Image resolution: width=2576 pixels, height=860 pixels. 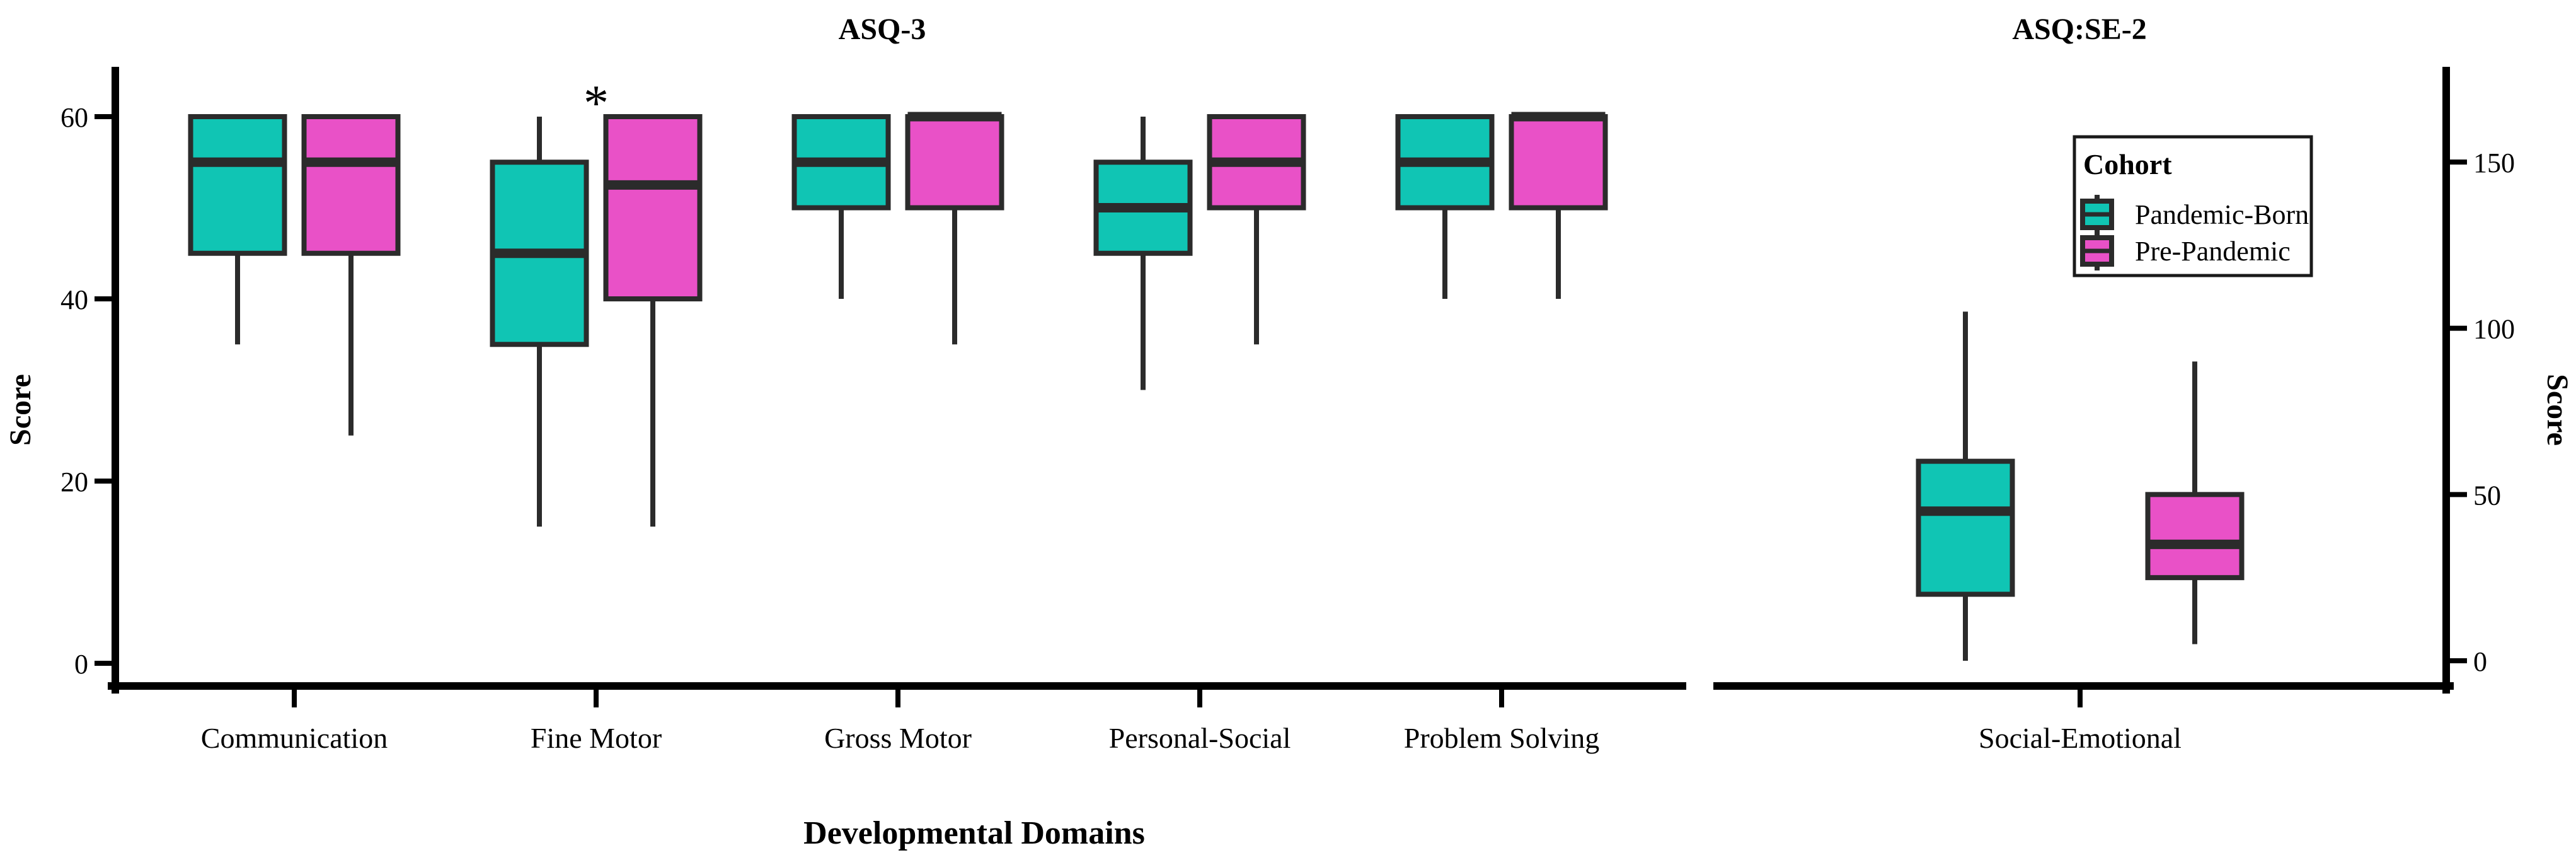 What do you see at coordinates (1200, 738) in the screenshot?
I see `category-label: Personal-Social` at bounding box center [1200, 738].